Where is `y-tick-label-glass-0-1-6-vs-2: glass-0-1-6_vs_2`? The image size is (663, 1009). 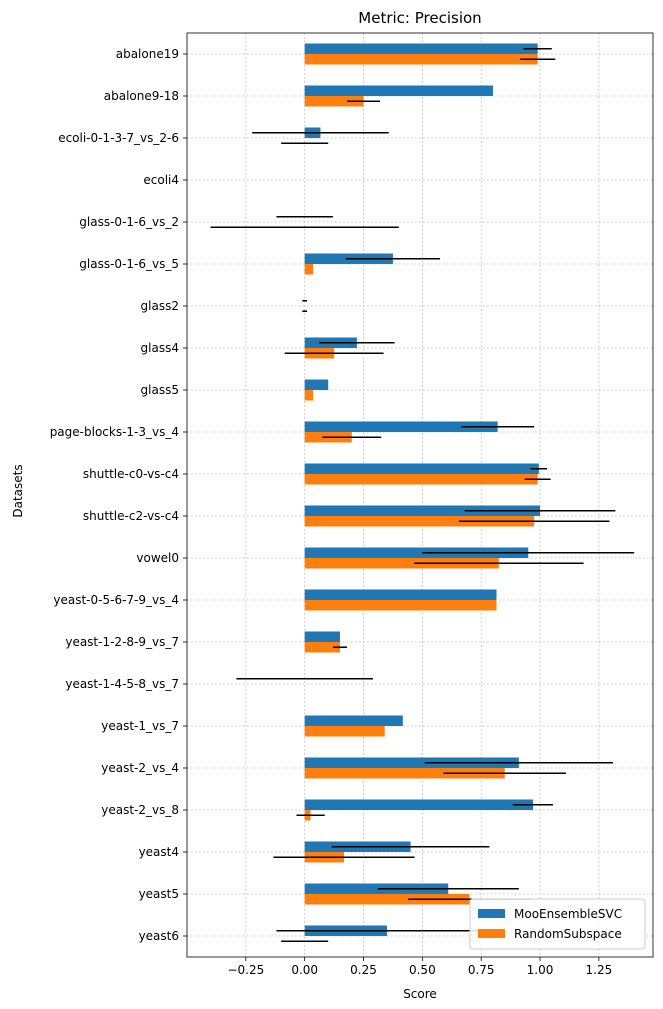
y-tick-label-glass-0-1-6-vs-2: glass-0-1-6_vs_2 is located at coordinates (129, 222).